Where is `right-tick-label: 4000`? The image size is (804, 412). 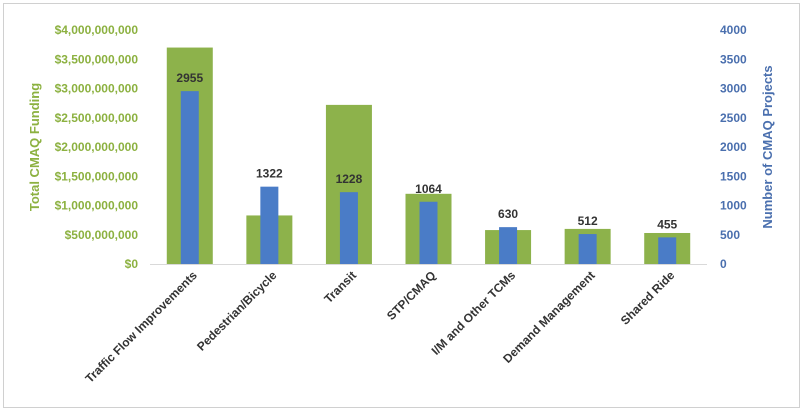 right-tick-label: 4000 is located at coordinates (733, 30).